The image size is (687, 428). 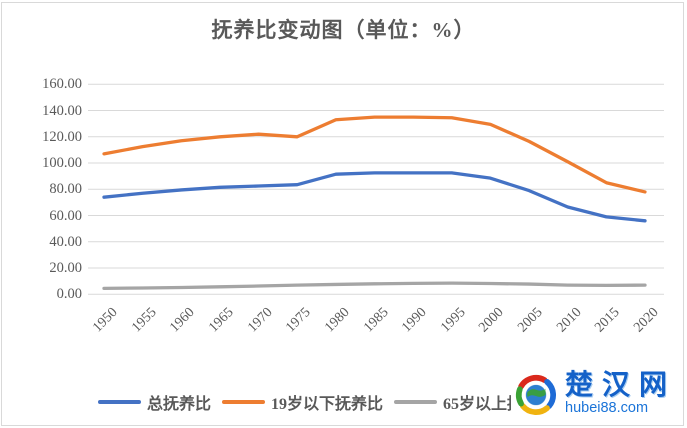 What do you see at coordinates (62, 163) in the screenshot?
I see `y-axis-tick-label: 100.00` at bounding box center [62, 163].